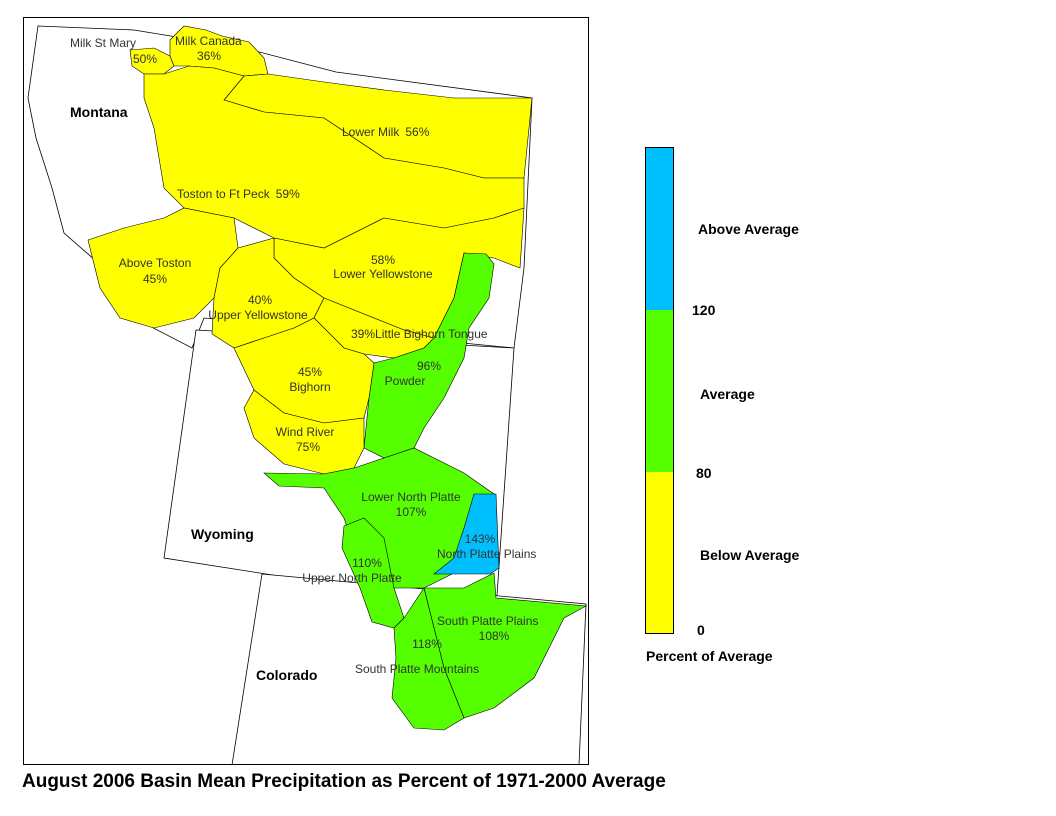 This screenshot has height=816, width=1056. What do you see at coordinates (701, 630) in the screenshot?
I see `legend-tick-0: 0` at bounding box center [701, 630].